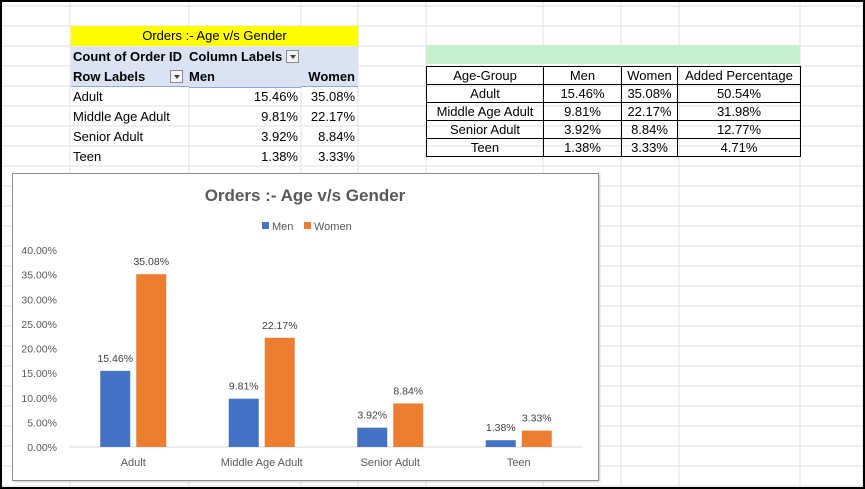 This screenshot has height=489, width=865. Describe the element at coordinates (739, 111) in the screenshot. I see `added-percentage-cell: 31.98%` at that location.